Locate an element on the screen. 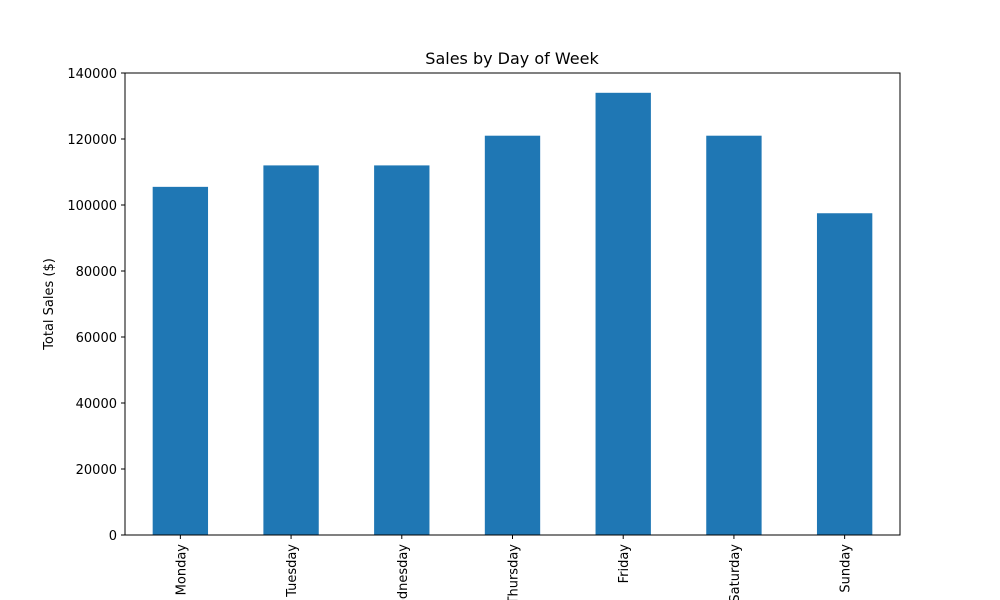 Image resolution: width=1000 pixels, height=600 pixels. bar-tuesday is located at coordinates (291, 350).